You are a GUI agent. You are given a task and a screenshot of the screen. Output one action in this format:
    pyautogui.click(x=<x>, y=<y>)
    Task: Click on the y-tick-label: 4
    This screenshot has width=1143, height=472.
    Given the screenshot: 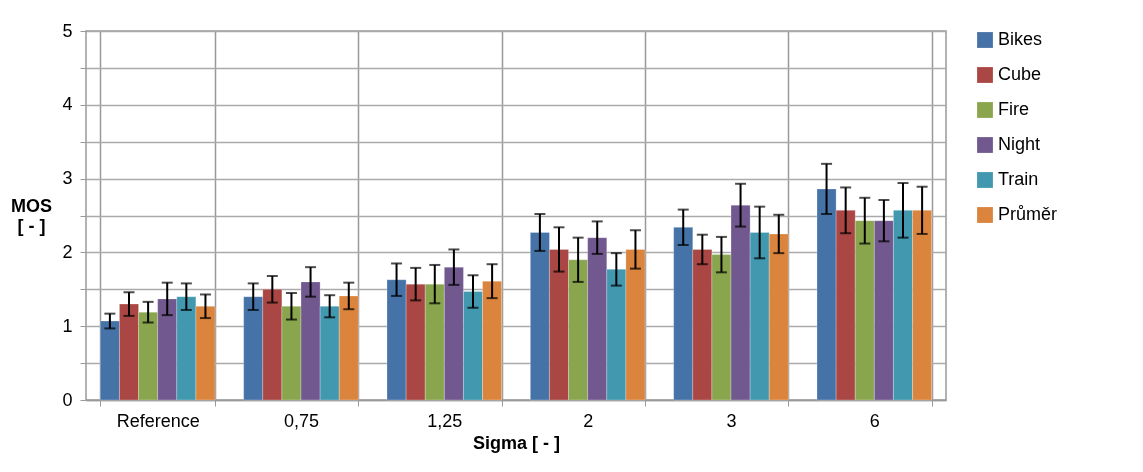 What is the action you would take?
    pyautogui.click(x=67, y=104)
    